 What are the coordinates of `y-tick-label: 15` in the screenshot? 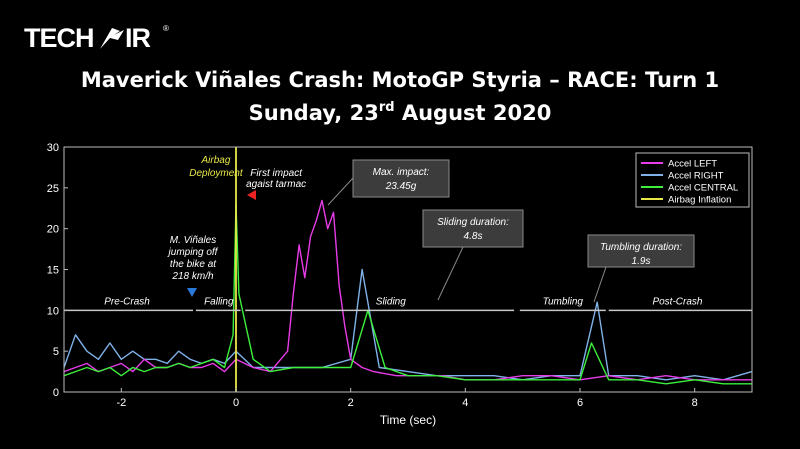 It's located at (53, 271).